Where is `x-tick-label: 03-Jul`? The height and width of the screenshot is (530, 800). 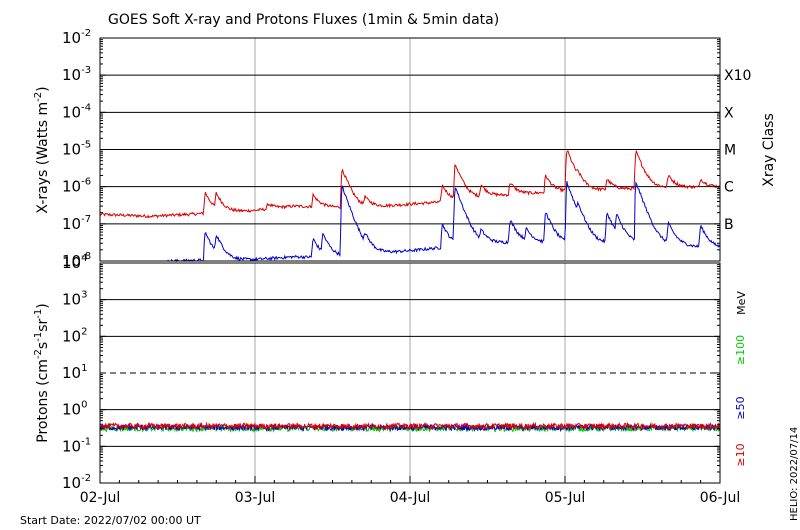
x-tick-label: 03-Jul is located at coordinates (255, 498).